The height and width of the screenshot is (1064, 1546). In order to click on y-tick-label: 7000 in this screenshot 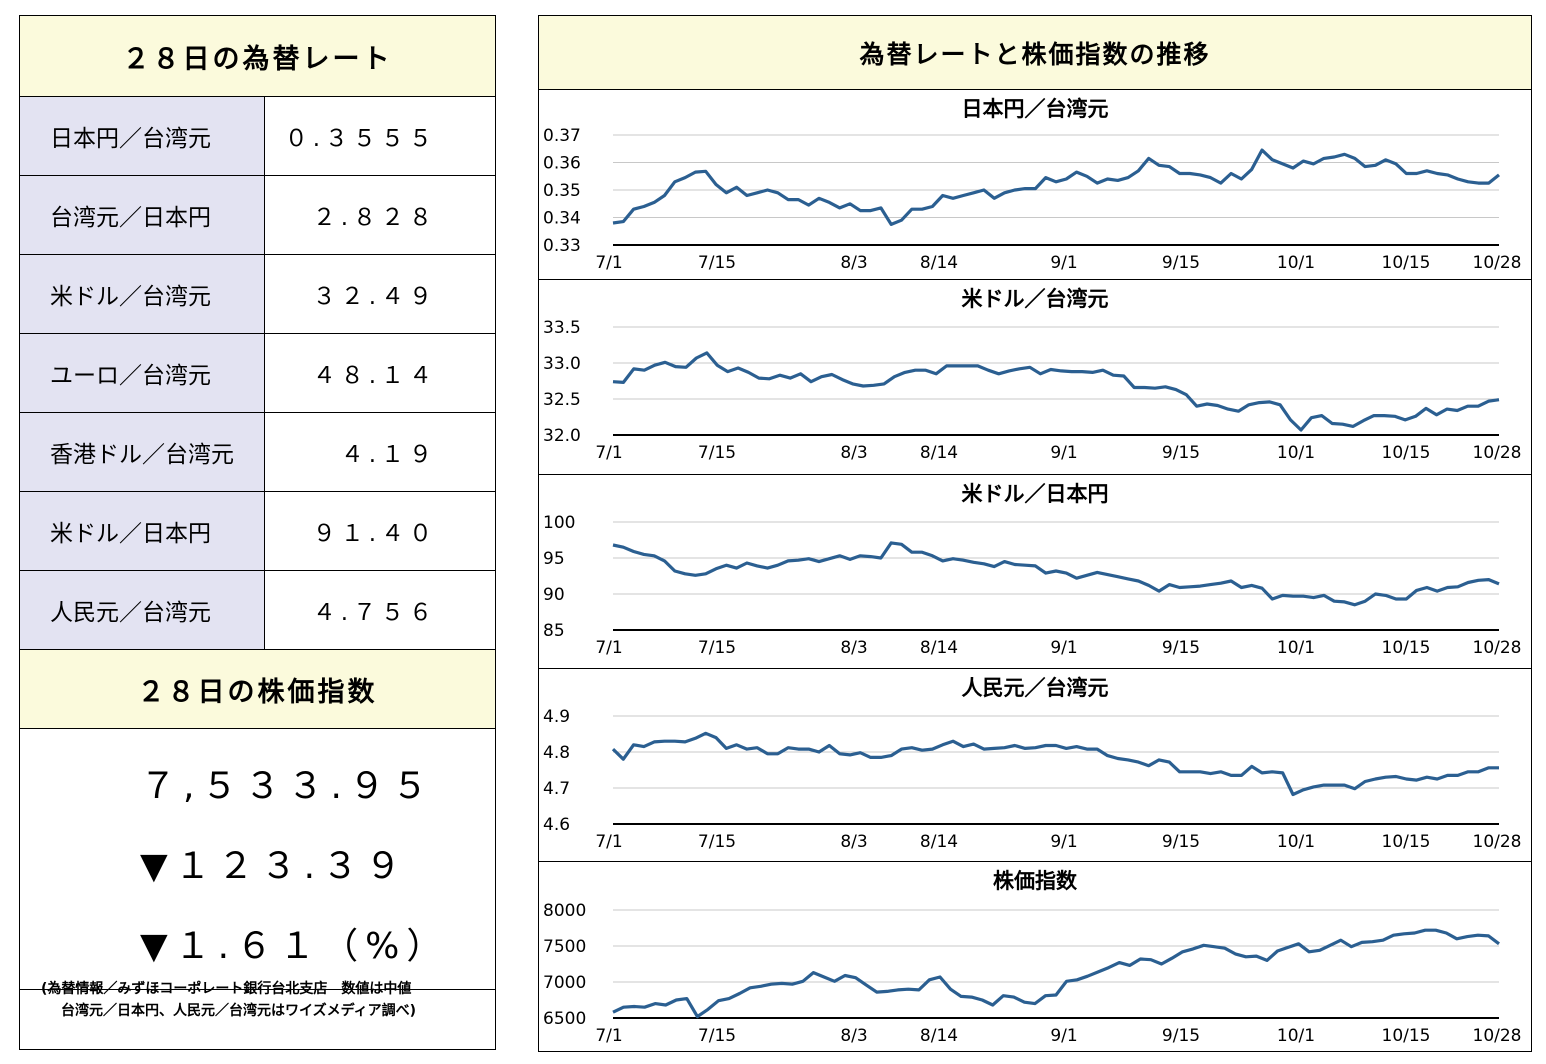, I will do `click(564, 983)`.